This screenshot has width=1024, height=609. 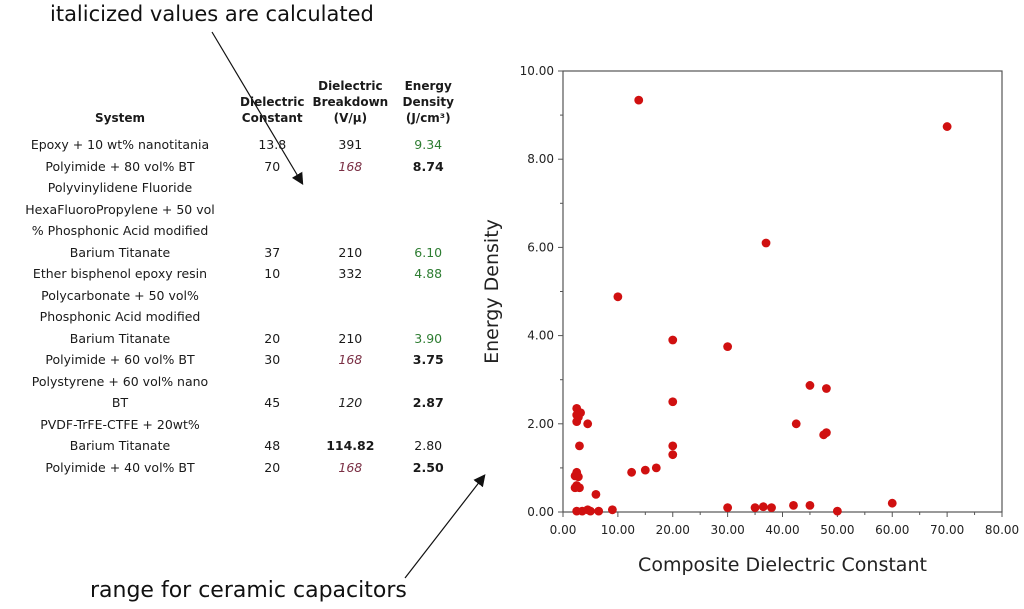 What do you see at coordinates (272, 359) in the screenshot?
I see `dielectric-constant-value: 30` at bounding box center [272, 359].